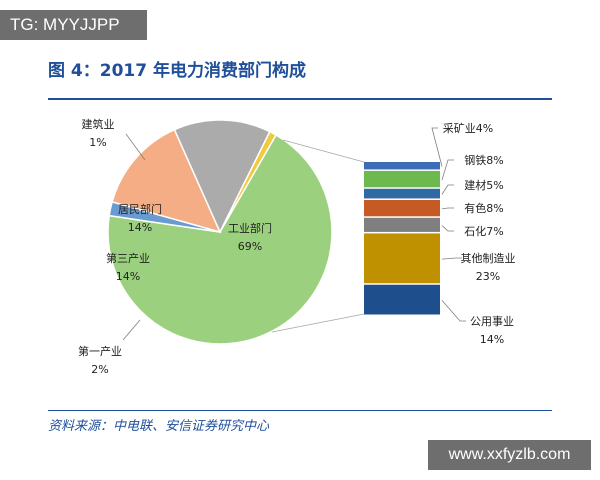  What do you see at coordinates (483, 208) in the screenshot?
I see `bar-segment-label: 有色8%` at bounding box center [483, 208].